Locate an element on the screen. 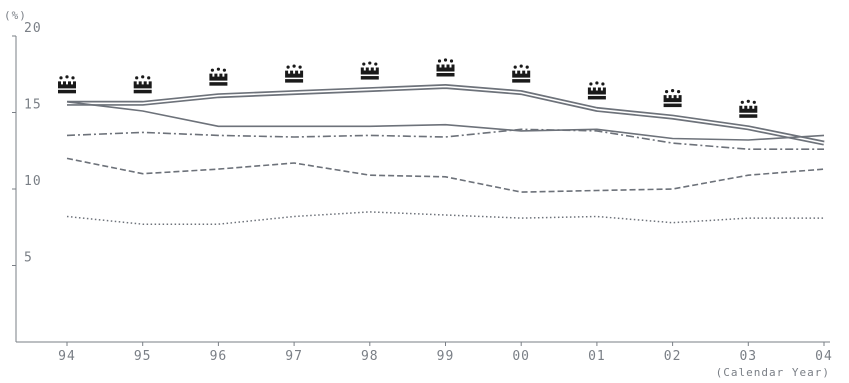 This screenshot has width=849, height=383. x-tick-label: 94 is located at coordinates (67, 356).